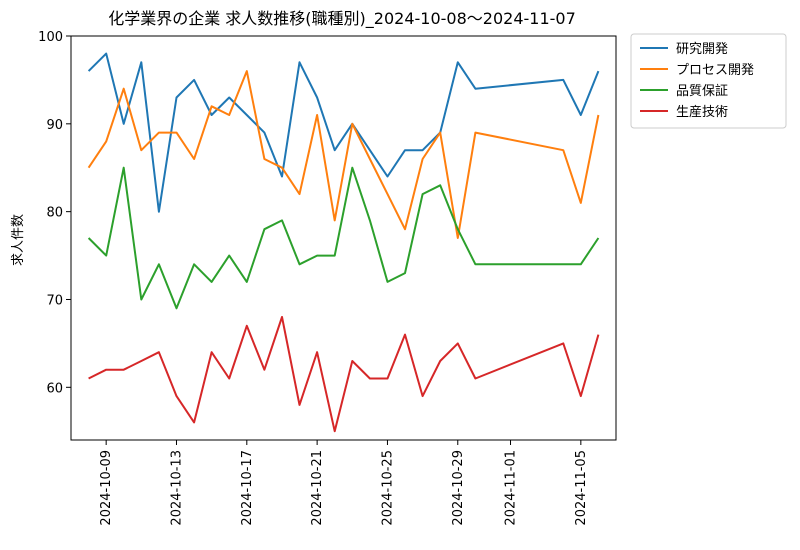 This screenshot has width=800, height=550. Describe the element at coordinates (54, 388) in the screenshot. I see `y-tick-label: 60` at that location.